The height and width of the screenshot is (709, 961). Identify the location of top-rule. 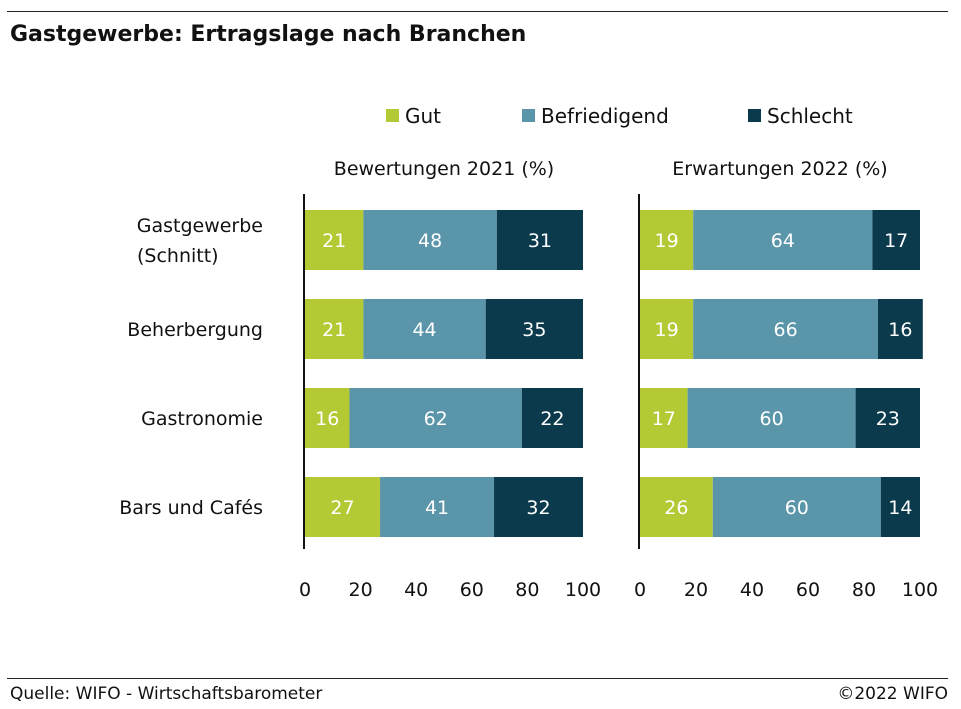
(477, 11).